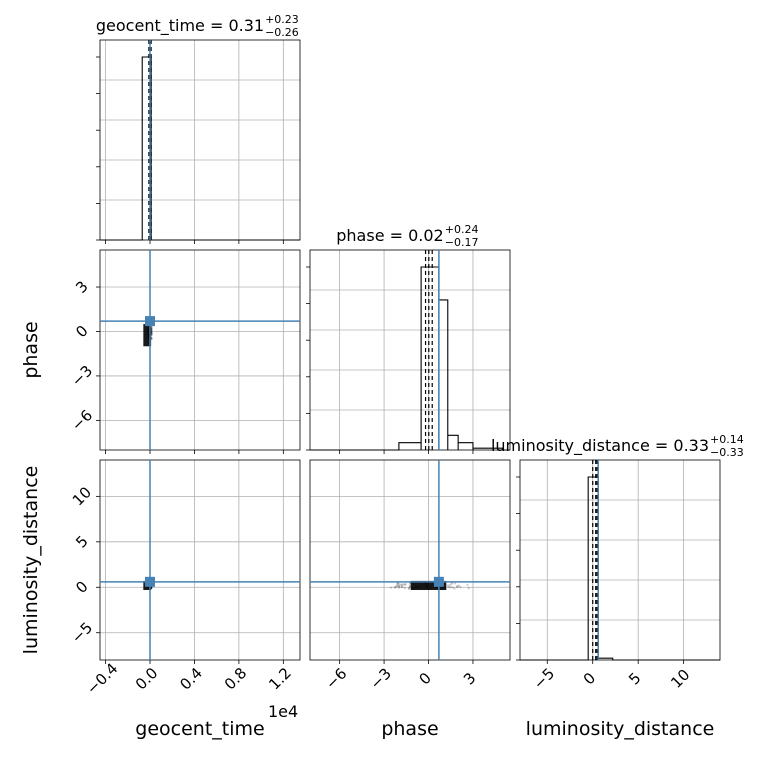 Image resolution: width=760 pixels, height=760 pixels. Describe the element at coordinates (31, 349) in the screenshot. I see `y-axis-label: phase` at that location.